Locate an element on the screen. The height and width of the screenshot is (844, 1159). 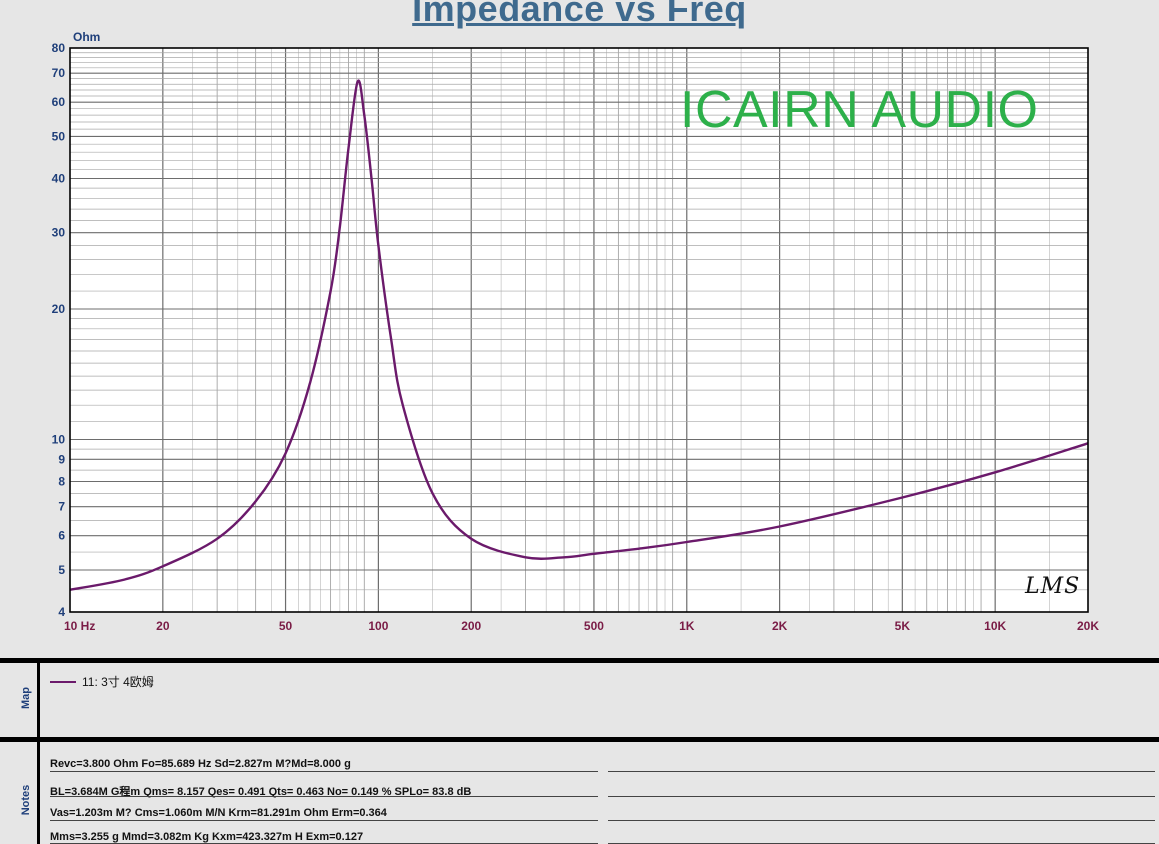
x-tick-label: 20K is located at coordinates (1088, 626).